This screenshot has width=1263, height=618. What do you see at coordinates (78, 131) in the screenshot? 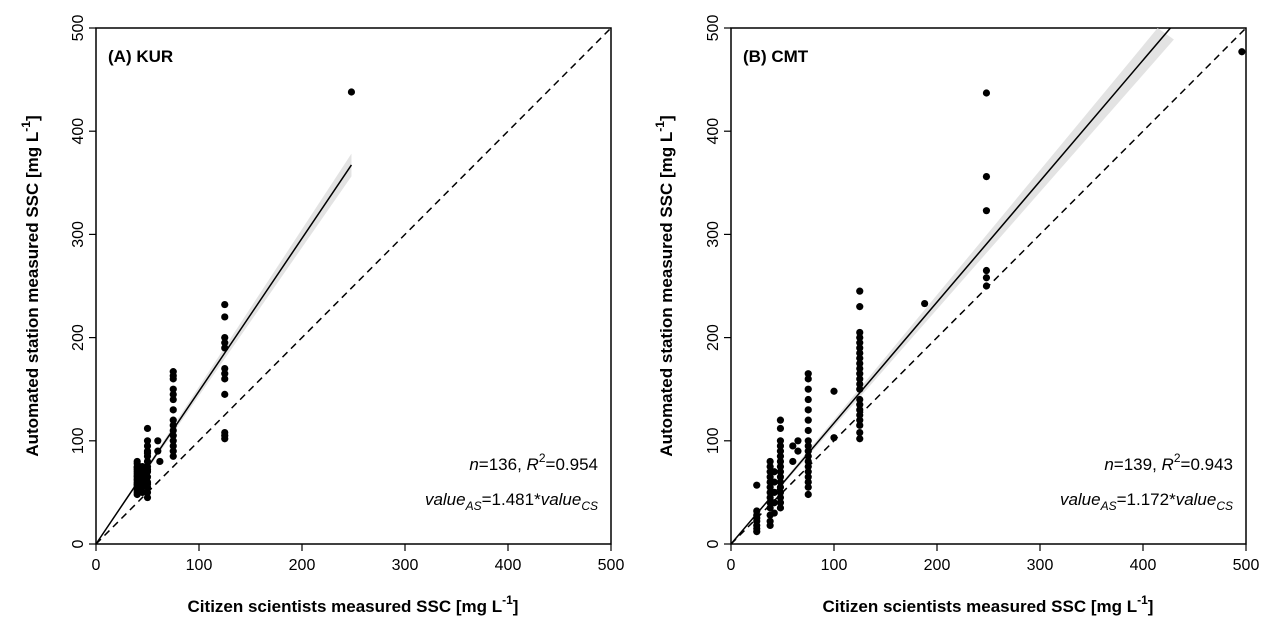
I see `y-tick-label: 400` at bounding box center [78, 131].